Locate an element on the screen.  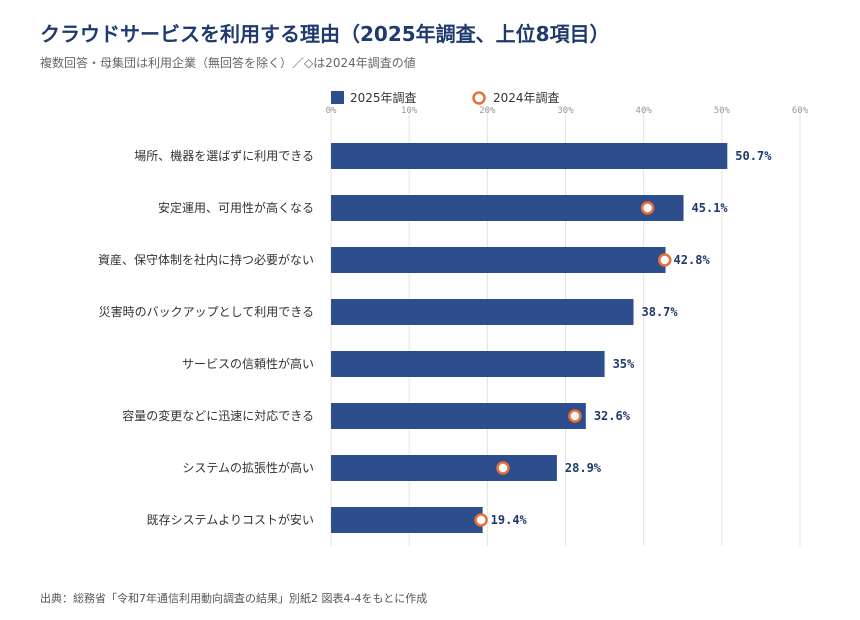
category-label: システムの拡張性が高い is located at coordinates (248, 467).